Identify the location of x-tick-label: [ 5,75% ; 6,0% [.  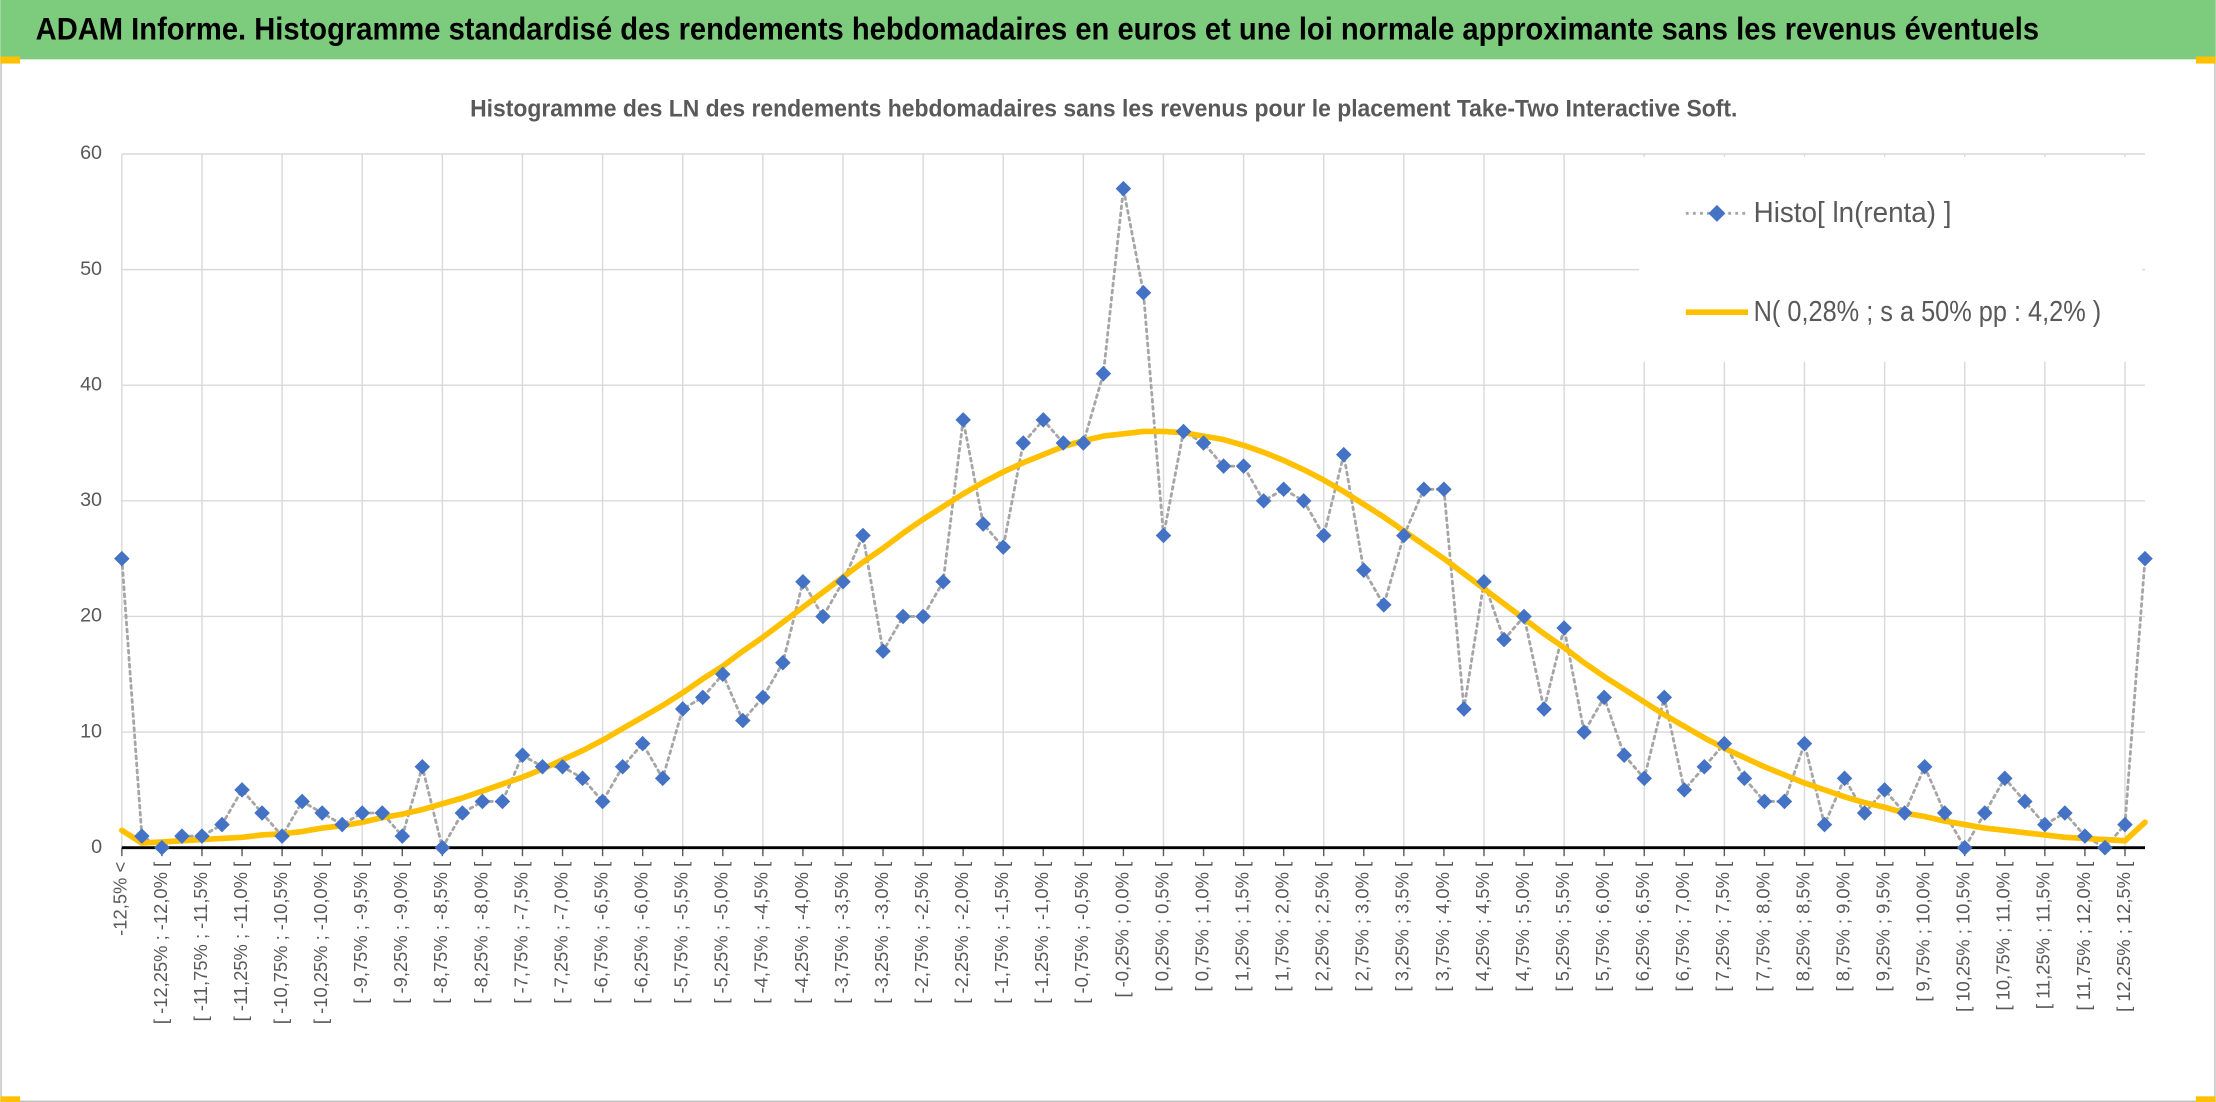
(1602, 927).